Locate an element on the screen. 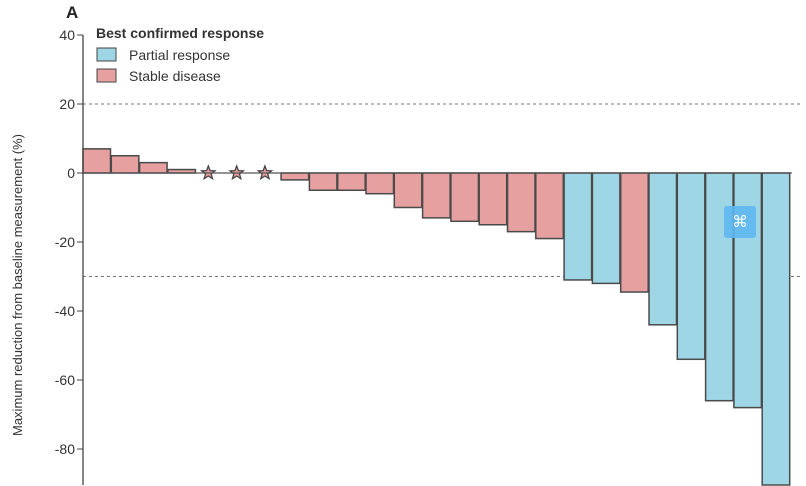 The height and width of the screenshot is (486, 806). legend-title: Best confirmed response is located at coordinates (180, 33).